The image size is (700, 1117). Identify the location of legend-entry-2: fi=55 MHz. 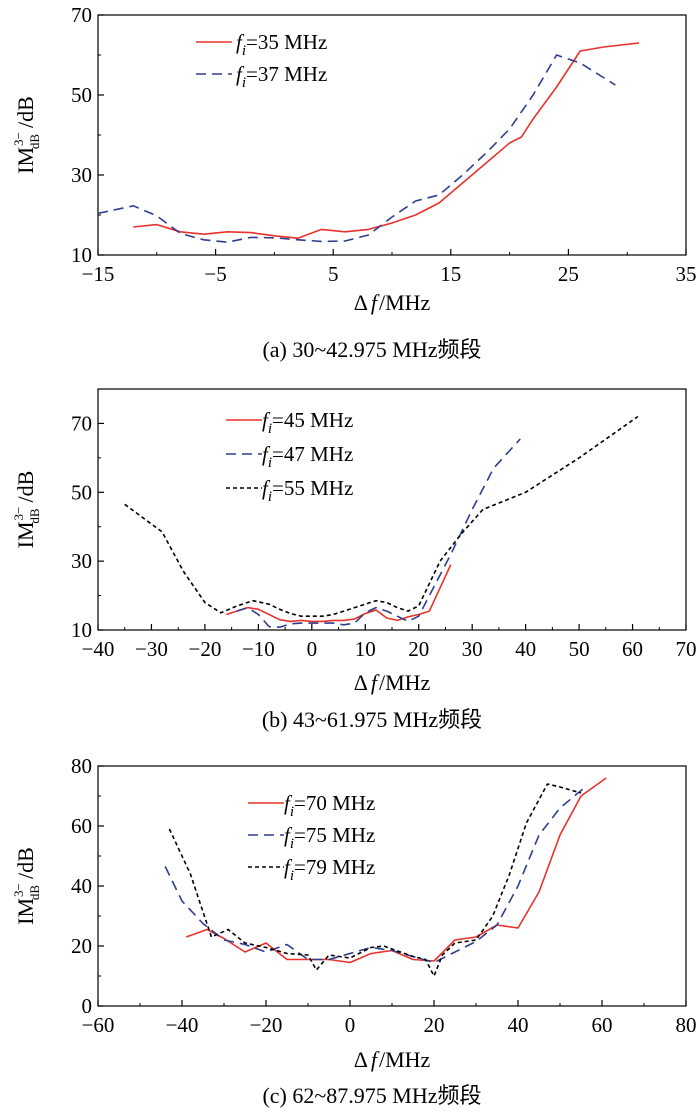
(307, 490).